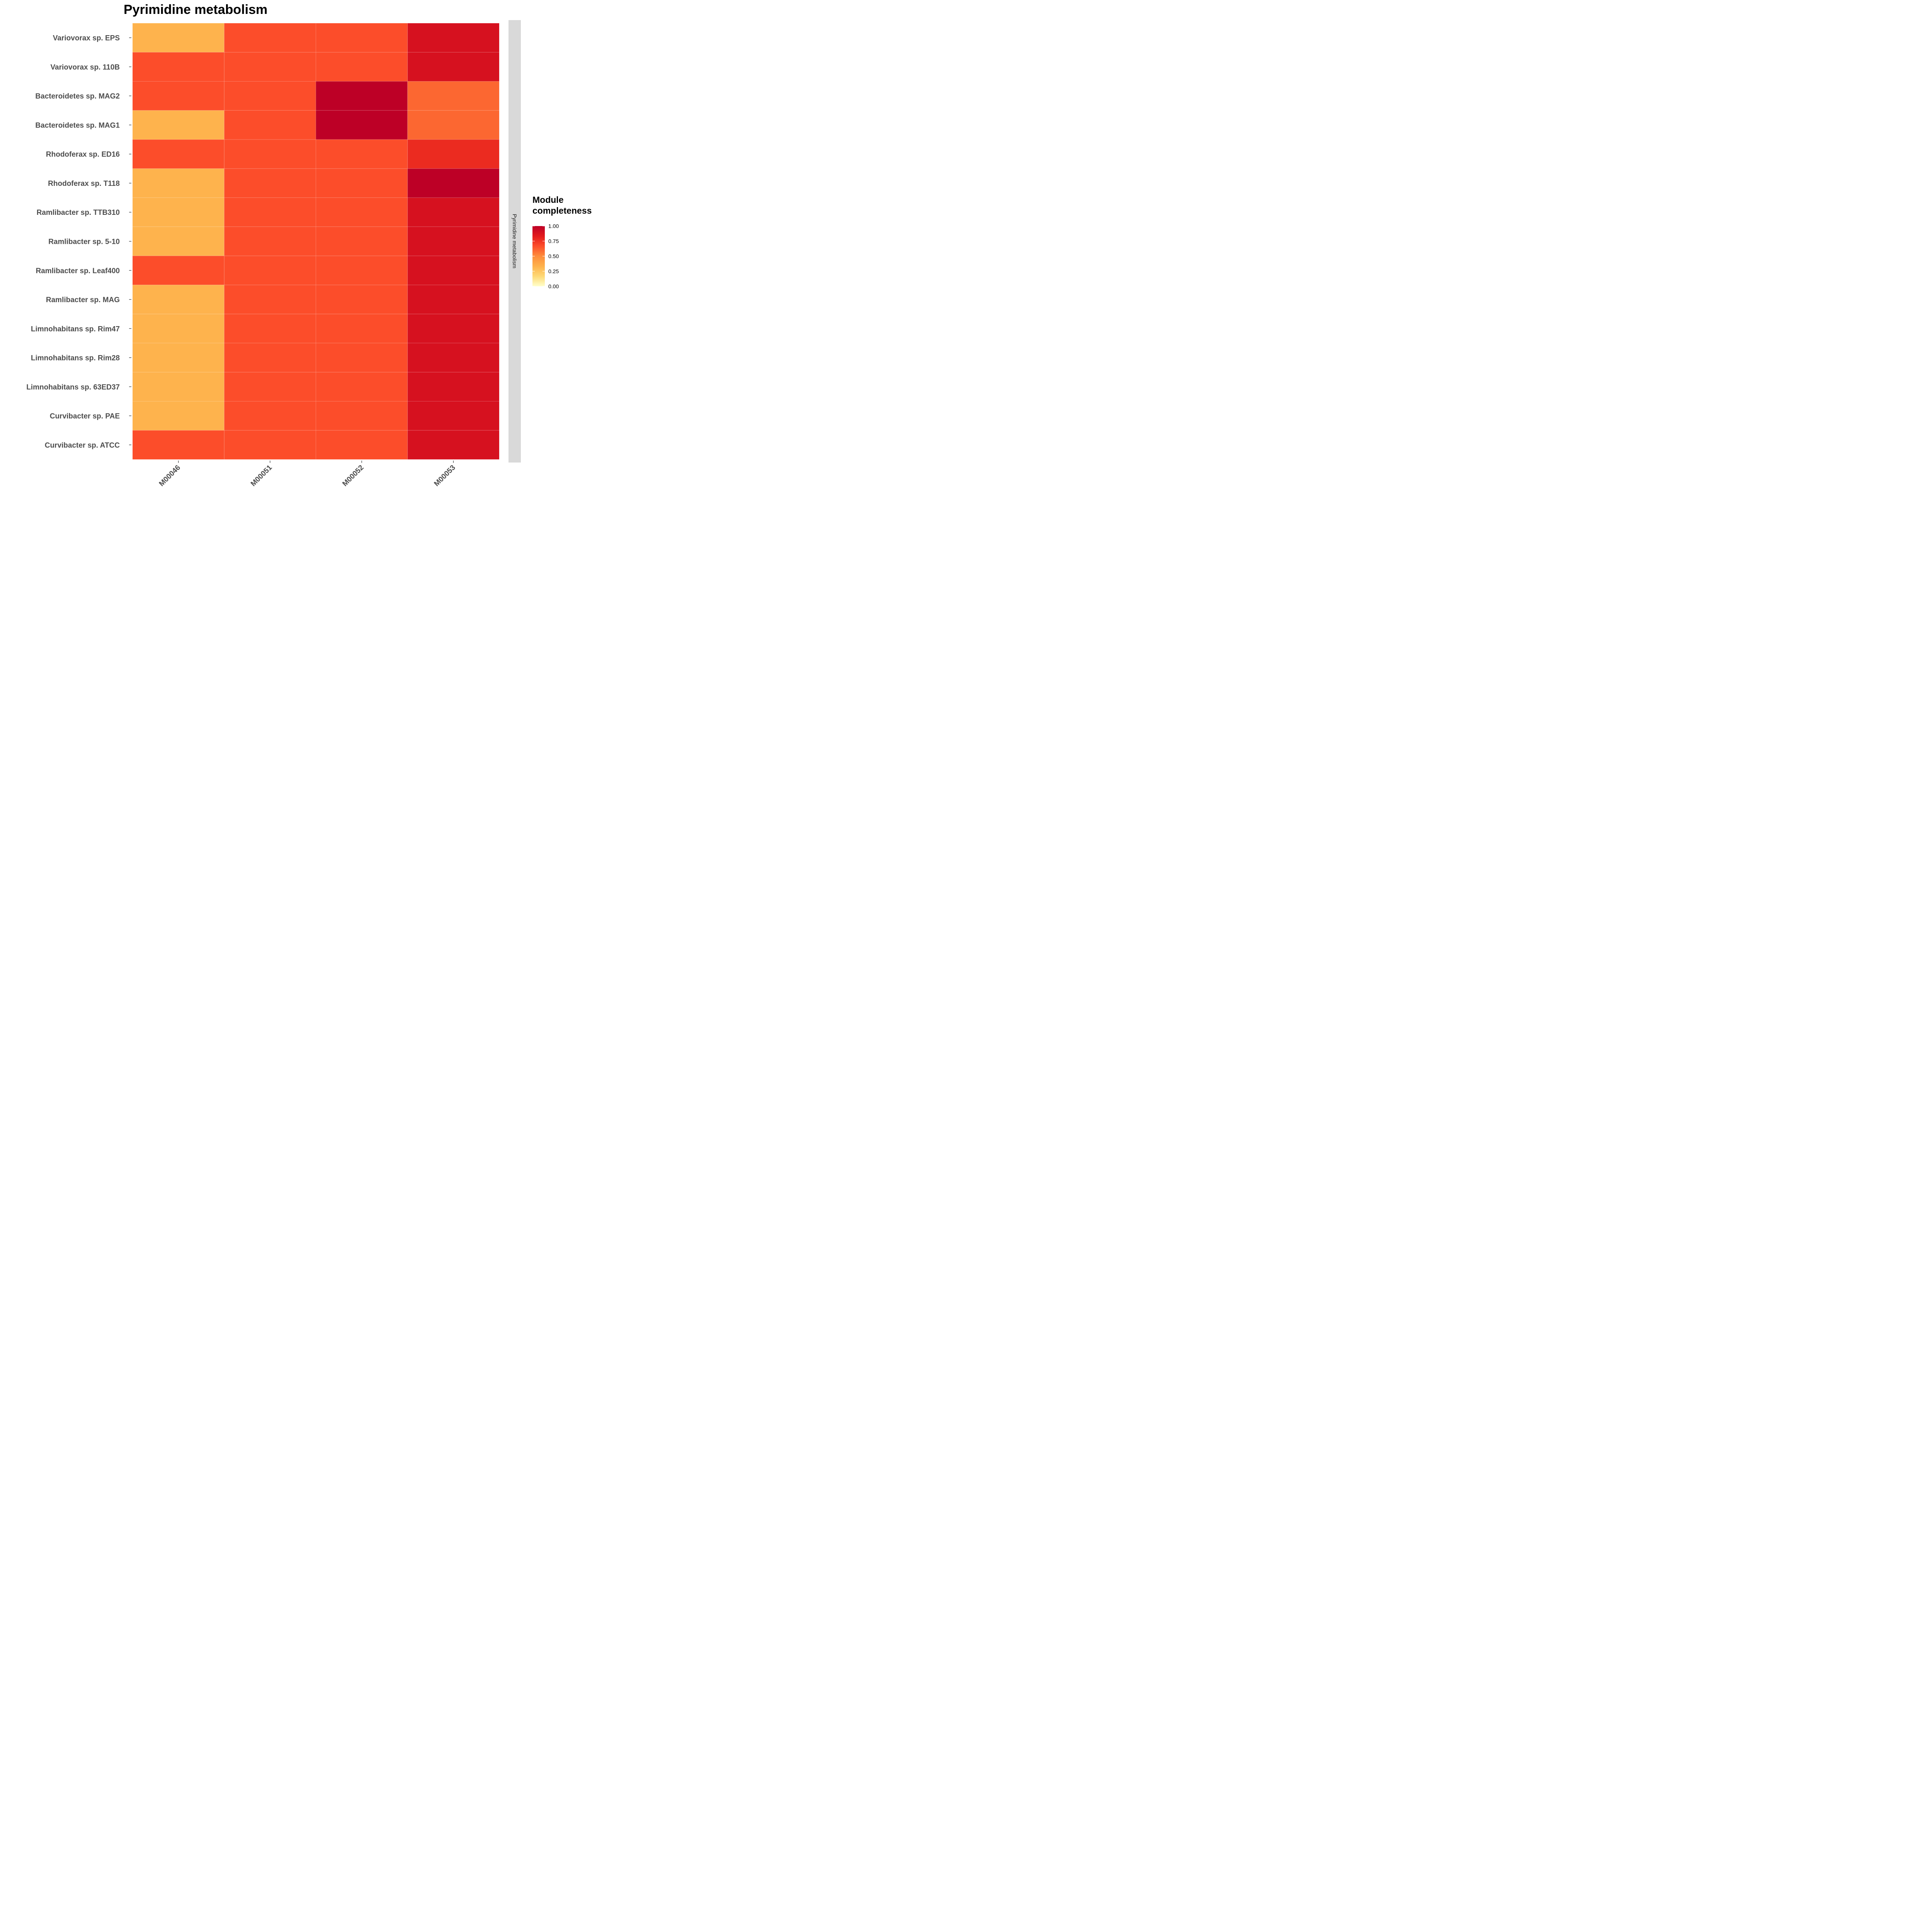  I want to click on legend-tick-label: 0.25, so click(553, 271).